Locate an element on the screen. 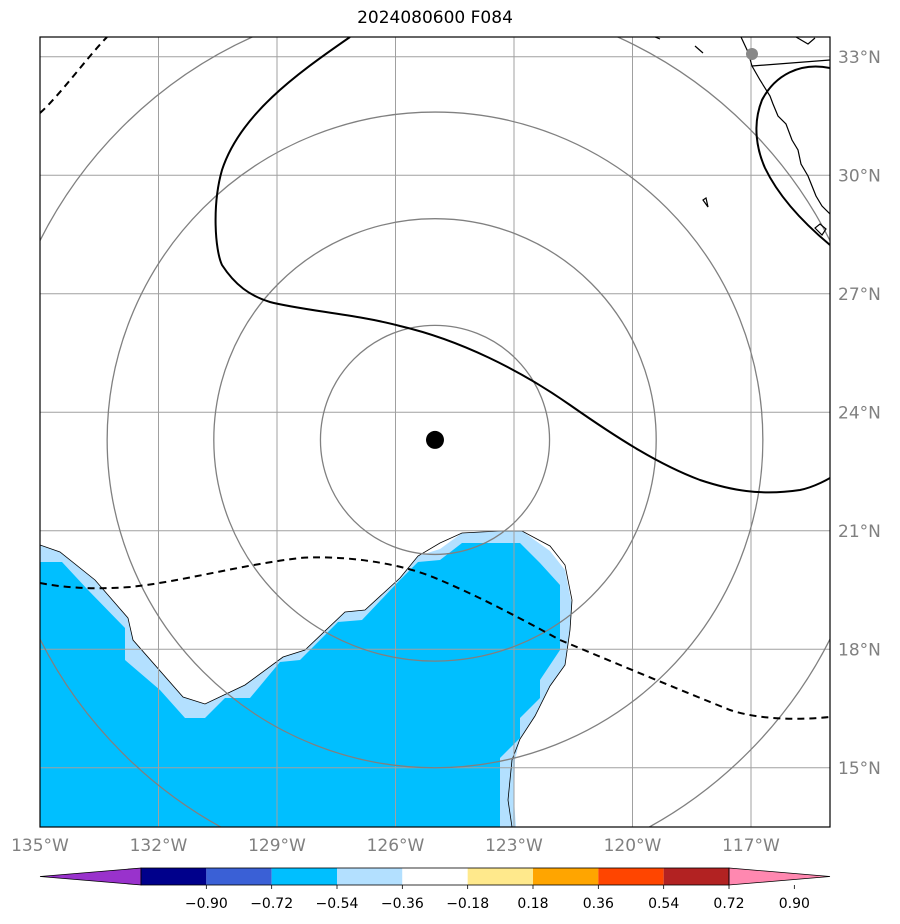 This screenshot has width=900, height=924. storm-center-marker is located at coordinates (435, 439).